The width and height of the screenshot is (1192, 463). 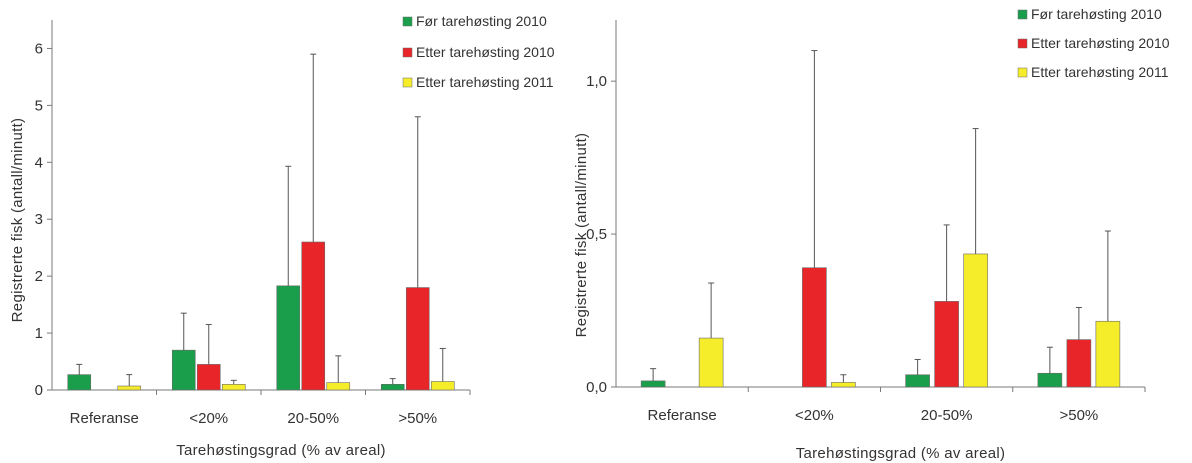 I want to click on y-tick-label: 3, so click(x=39, y=219).